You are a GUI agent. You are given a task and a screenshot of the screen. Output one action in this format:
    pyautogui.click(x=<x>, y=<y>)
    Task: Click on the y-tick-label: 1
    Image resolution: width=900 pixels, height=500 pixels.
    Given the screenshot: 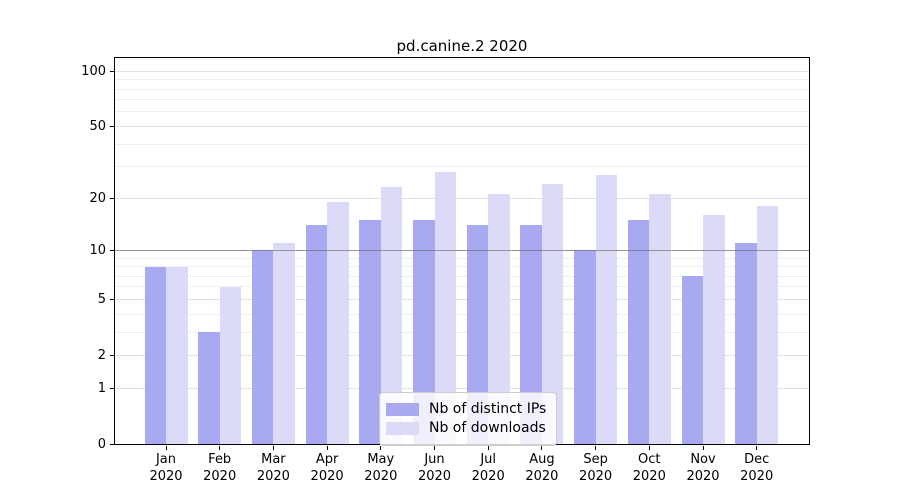 What is the action you would take?
    pyautogui.click(x=101, y=388)
    